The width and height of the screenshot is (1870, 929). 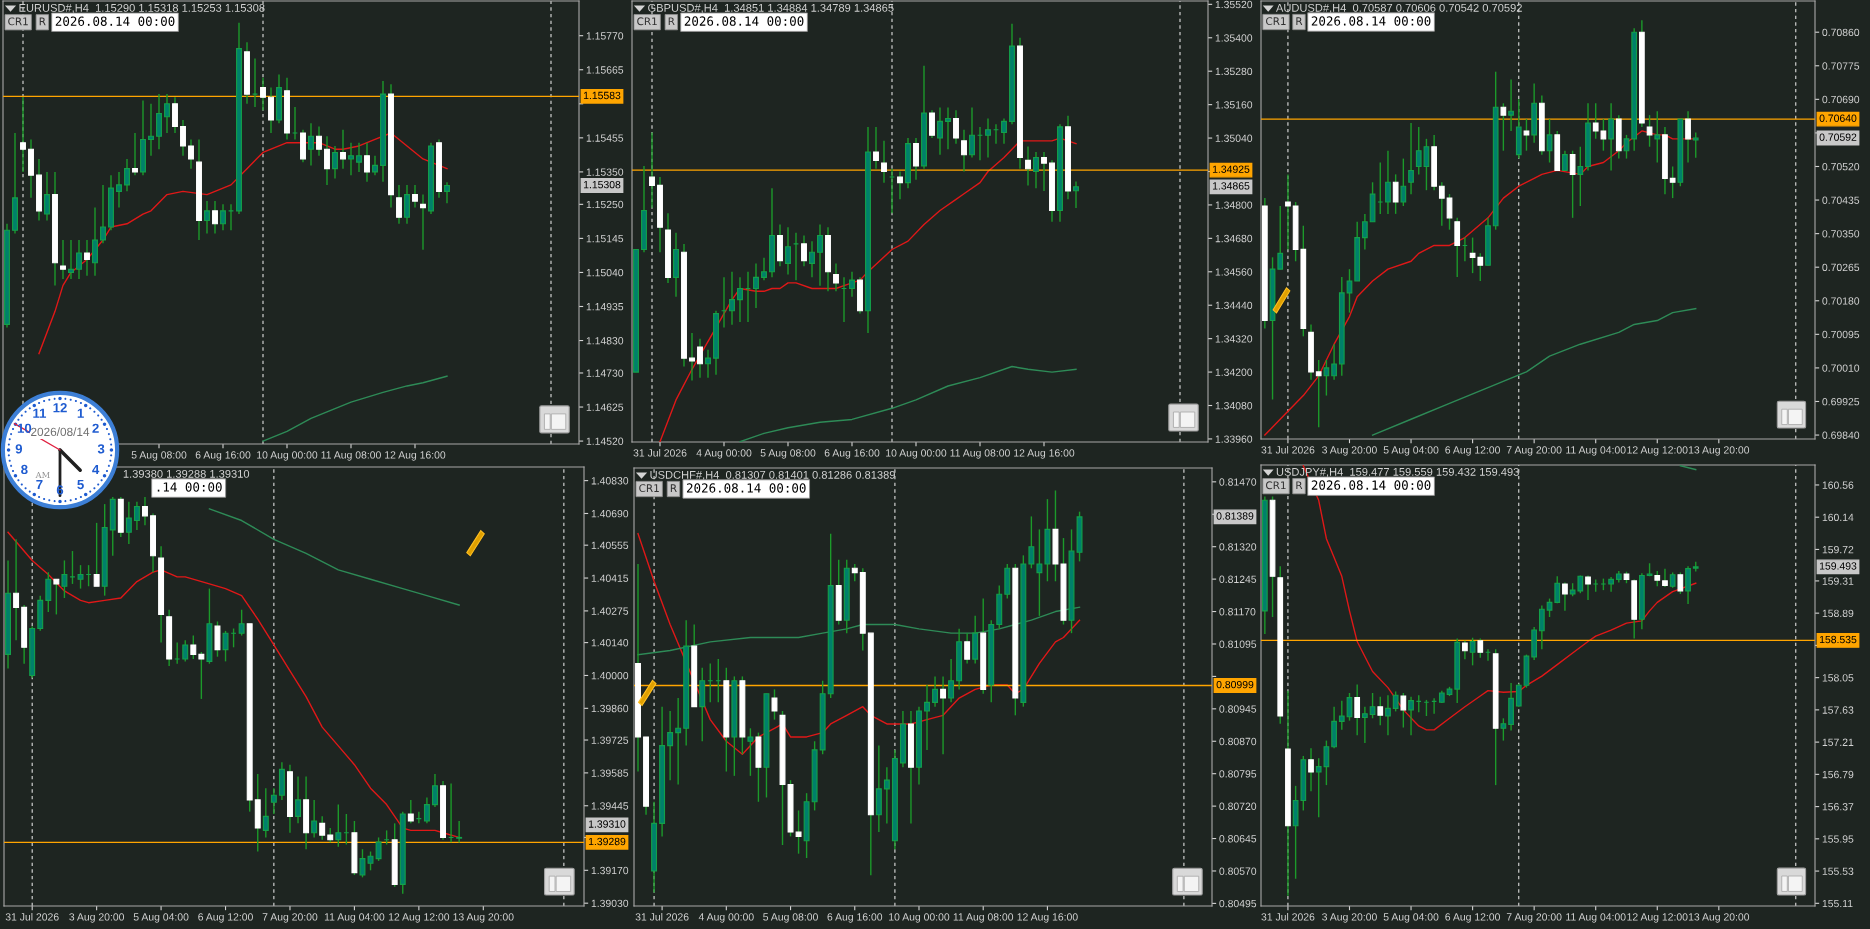 What do you see at coordinates (40, 413) in the screenshot?
I see `annotation: 11` at bounding box center [40, 413].